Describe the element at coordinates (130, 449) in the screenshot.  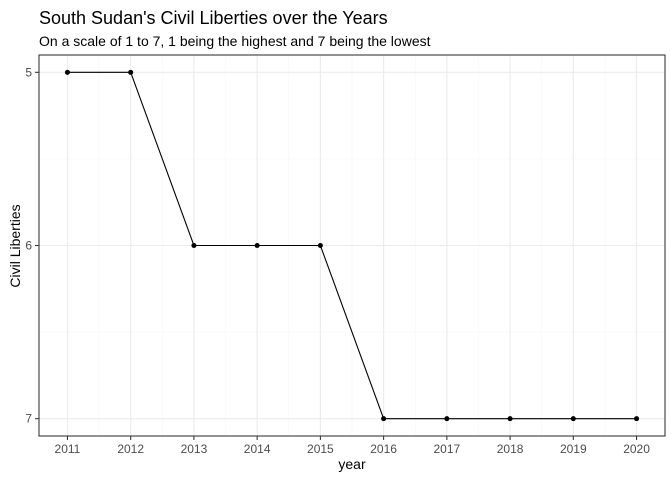
I see `x-tick-label: 2012` at that location.